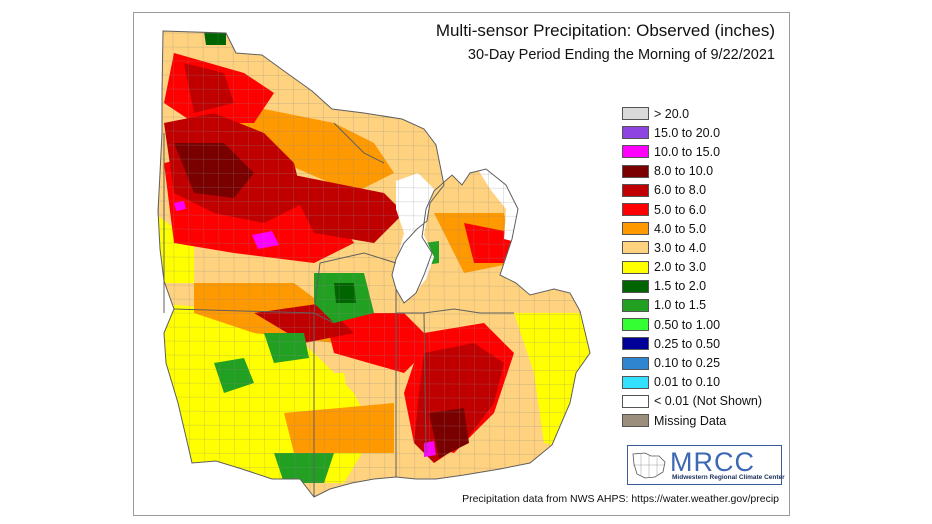 This screenshot has width=932, height=524. I want to click on legend-item: 1.5 to 2.0, so click(702, 286).